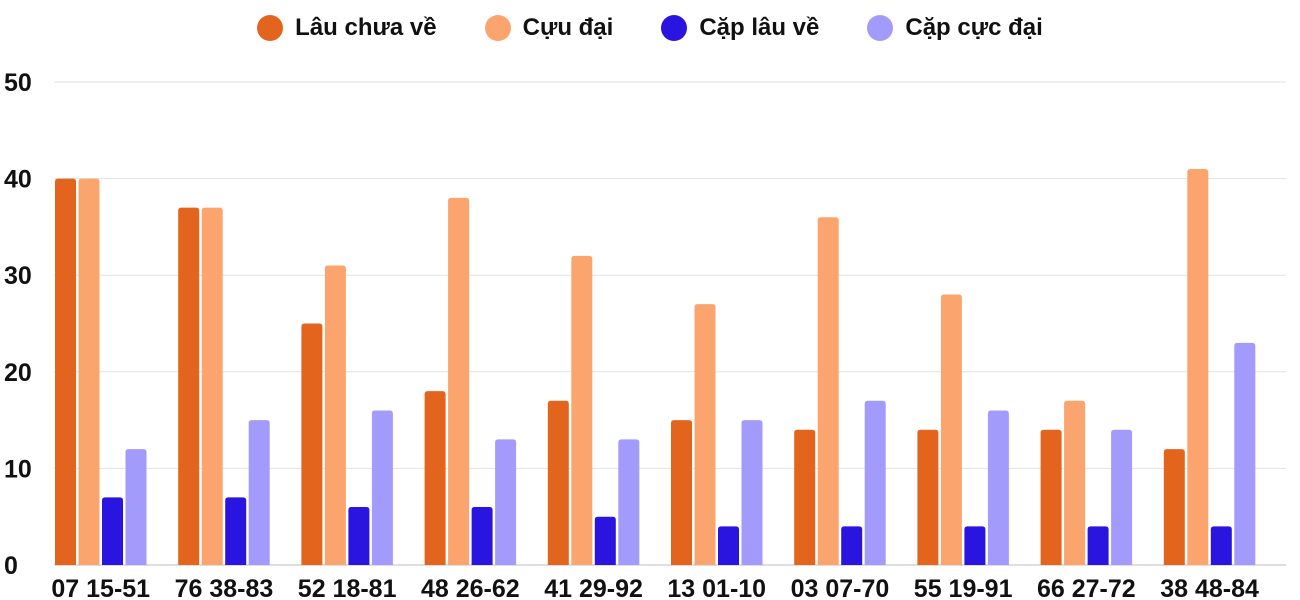 This screenshot has width=1300, height=600. Describe the element at coordinates (593, 587) in the screenshot. I see `x-tick-label-5: 41 29-92` at that location.